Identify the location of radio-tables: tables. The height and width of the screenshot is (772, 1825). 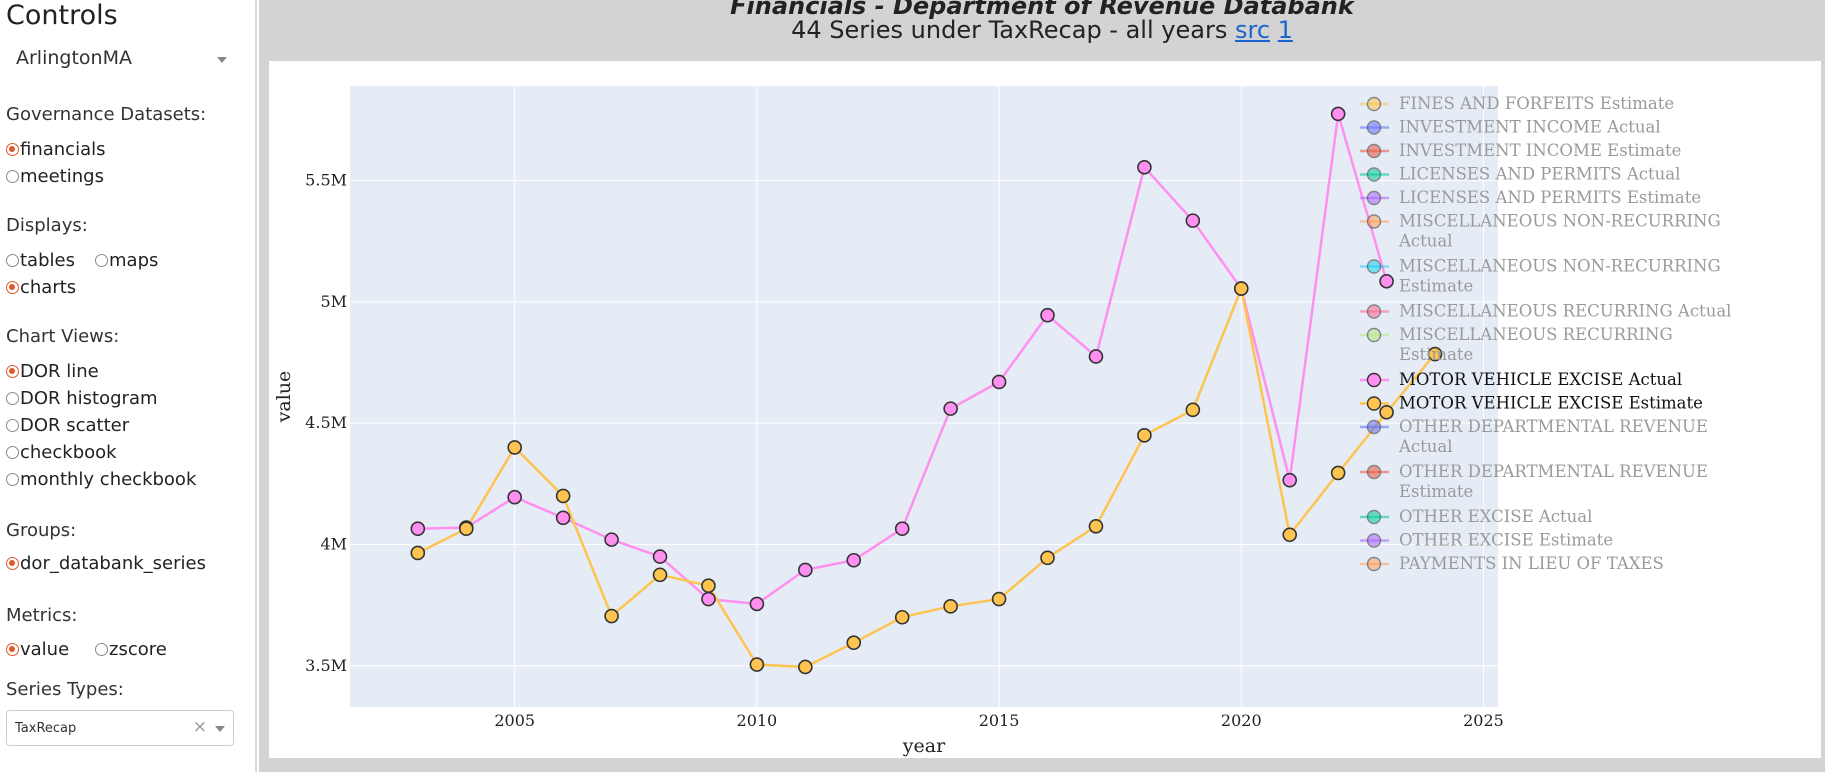
(40, 260).